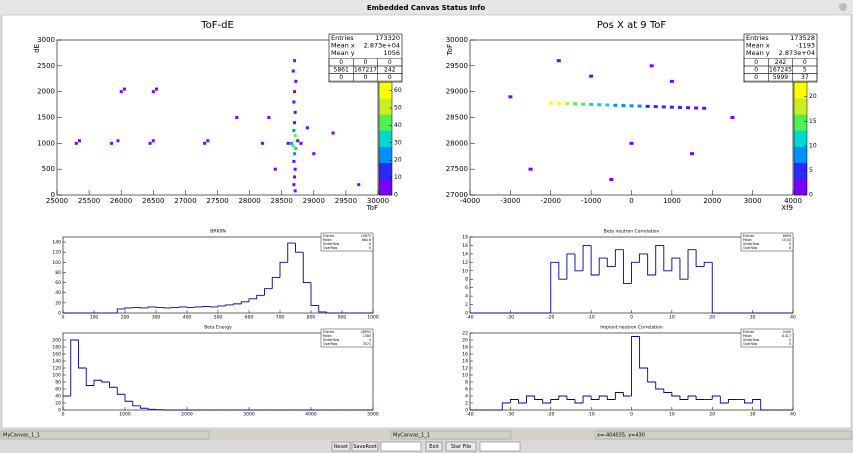  What do you see at coordinates (56, 348) in the screenshot?
I see `y-tick-label: 180` at bounding box center [56, 348].